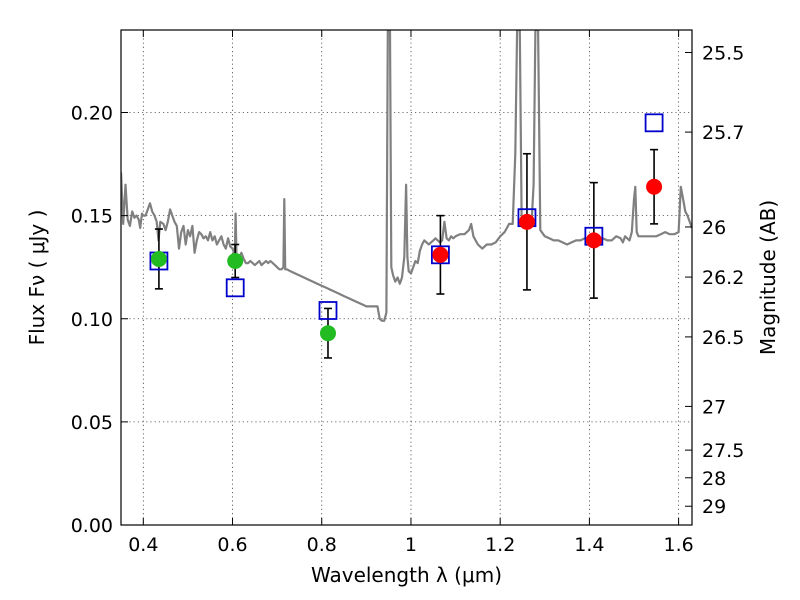  What do you see at coordinates (723, 133) in the screenshot?
I see `y2-tick-label: 25.7` at bounding box center [723, 133].